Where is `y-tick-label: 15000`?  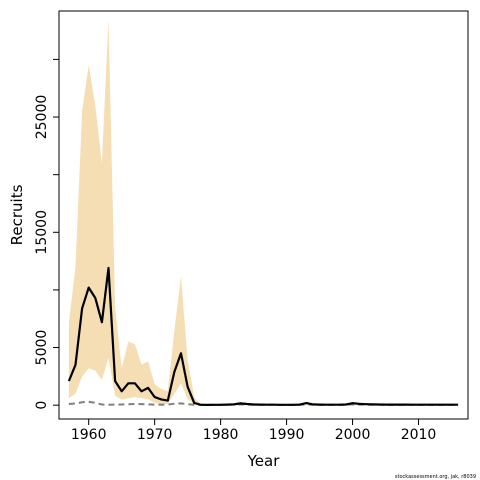 y-tick-label: 15000 is located at coordinates (42, 232).